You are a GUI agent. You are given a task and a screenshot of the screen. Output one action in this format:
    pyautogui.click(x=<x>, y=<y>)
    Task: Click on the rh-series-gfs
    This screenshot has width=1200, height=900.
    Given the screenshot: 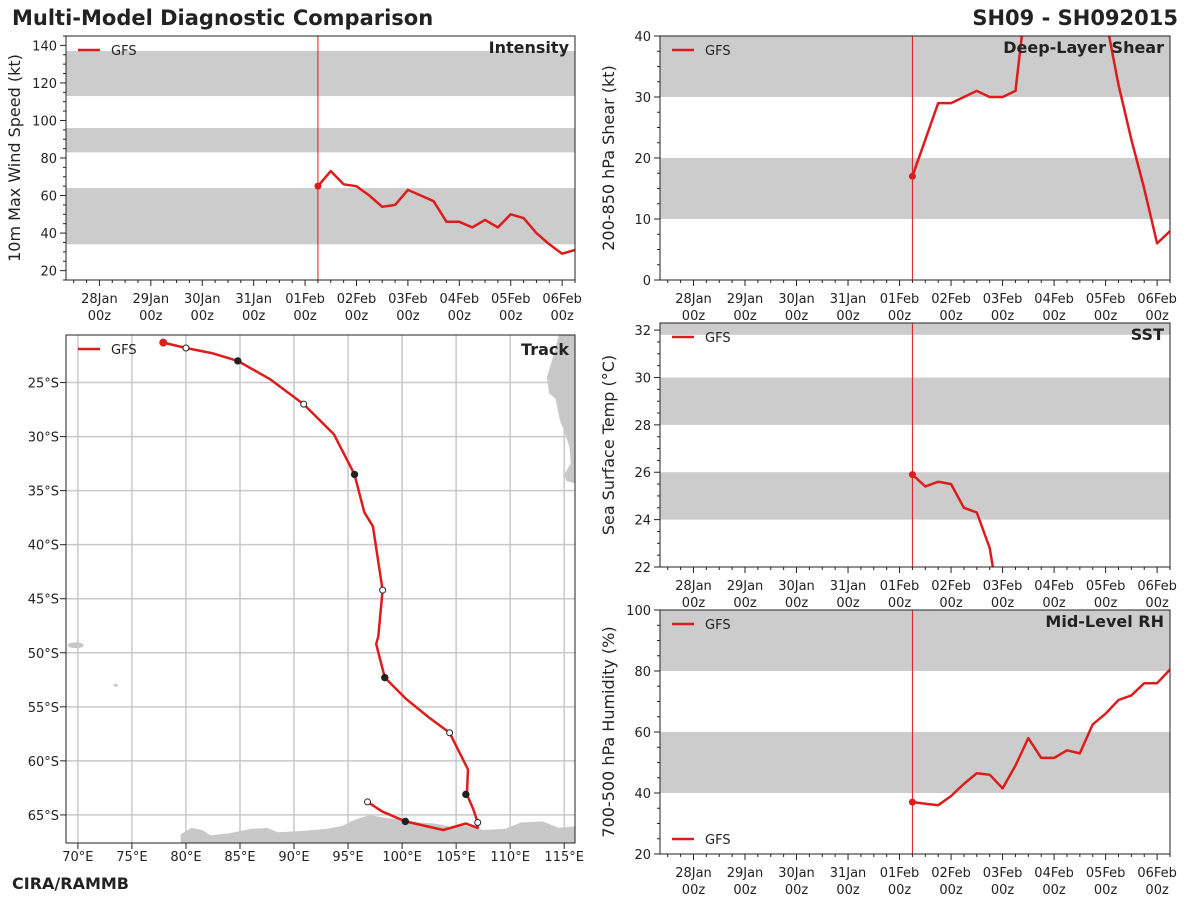 What is the action you would take?
    pyautogui.click(x=1041, y=737)
    